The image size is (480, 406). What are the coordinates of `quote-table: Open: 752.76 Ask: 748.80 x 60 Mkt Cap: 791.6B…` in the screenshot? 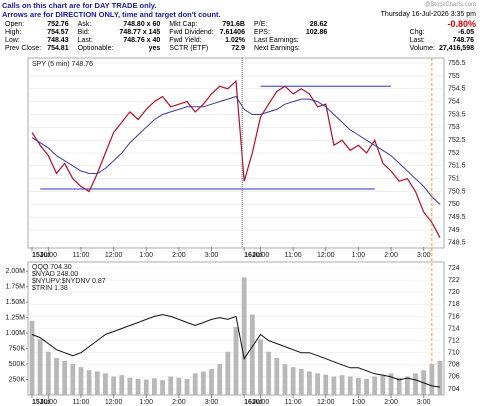 It's located at (167, 36).